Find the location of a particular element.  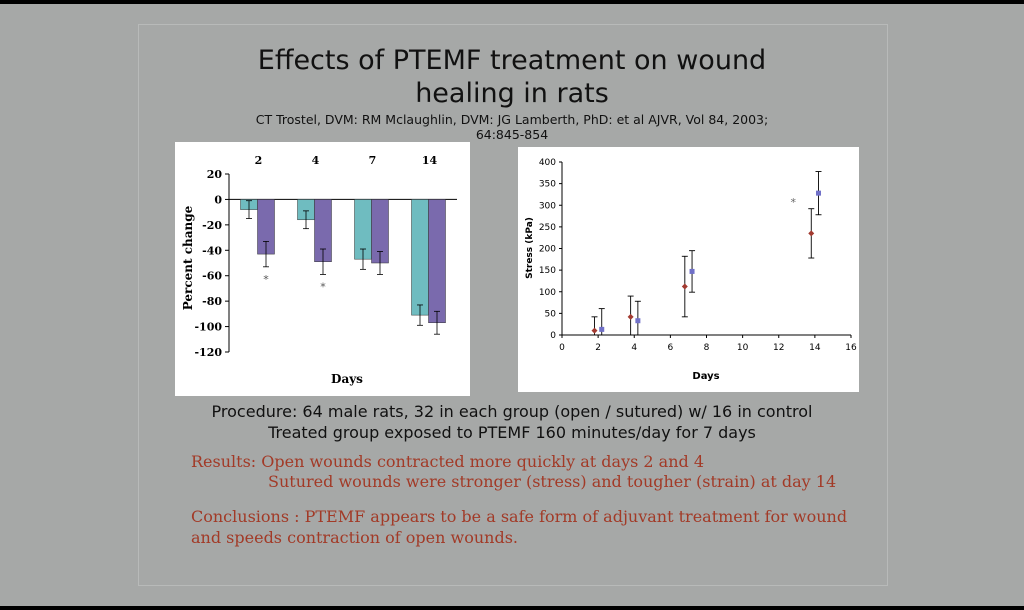

scatter-x-tick-label: 4 is located at coordinates (634, 348).